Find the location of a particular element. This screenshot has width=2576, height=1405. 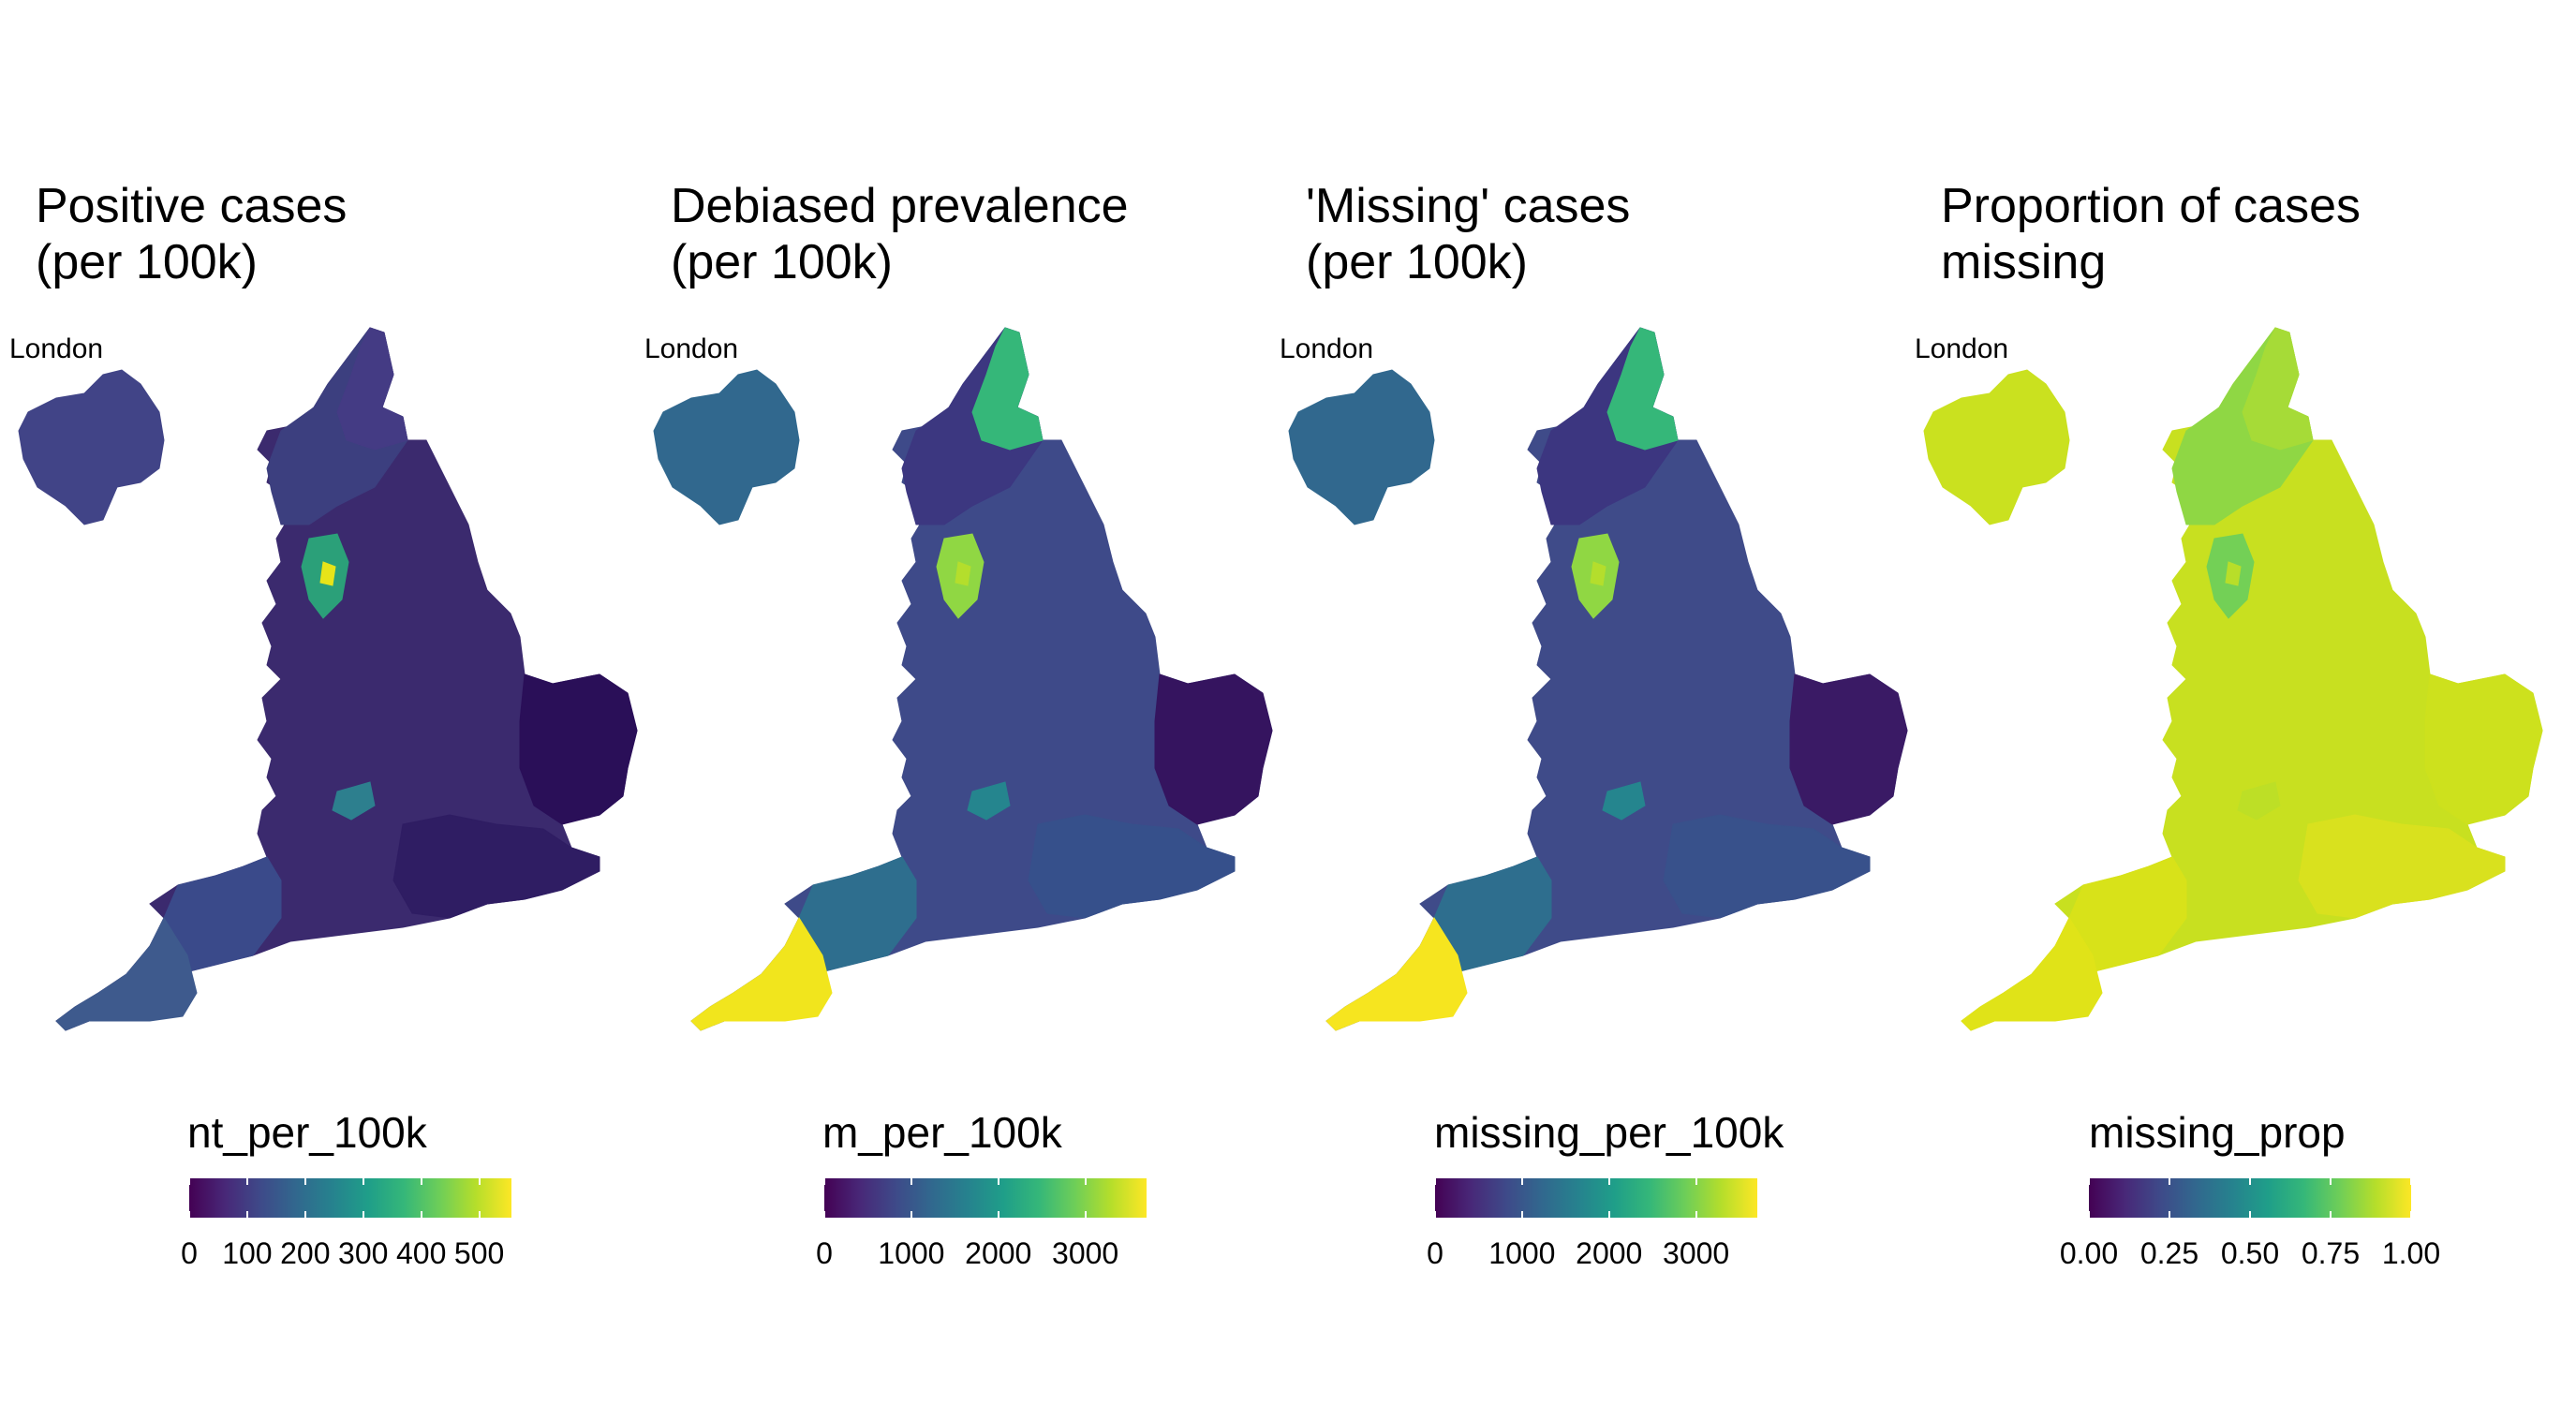

legend-title: nt_per_100k is located at coordinates (307, 1132).